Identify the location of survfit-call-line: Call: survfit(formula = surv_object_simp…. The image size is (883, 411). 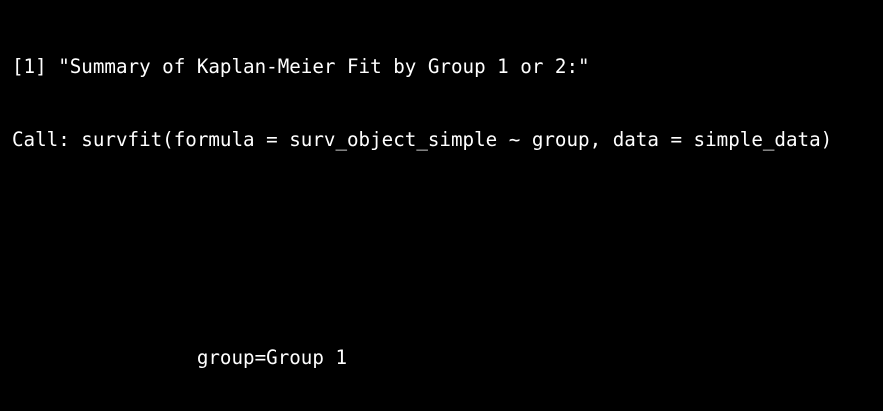
(422, 139).